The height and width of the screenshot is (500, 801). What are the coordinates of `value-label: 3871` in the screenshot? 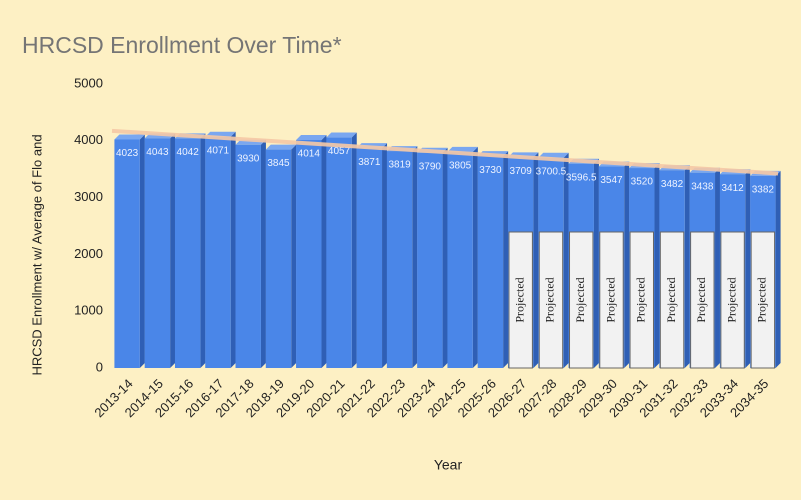 It's located at (369, 162).